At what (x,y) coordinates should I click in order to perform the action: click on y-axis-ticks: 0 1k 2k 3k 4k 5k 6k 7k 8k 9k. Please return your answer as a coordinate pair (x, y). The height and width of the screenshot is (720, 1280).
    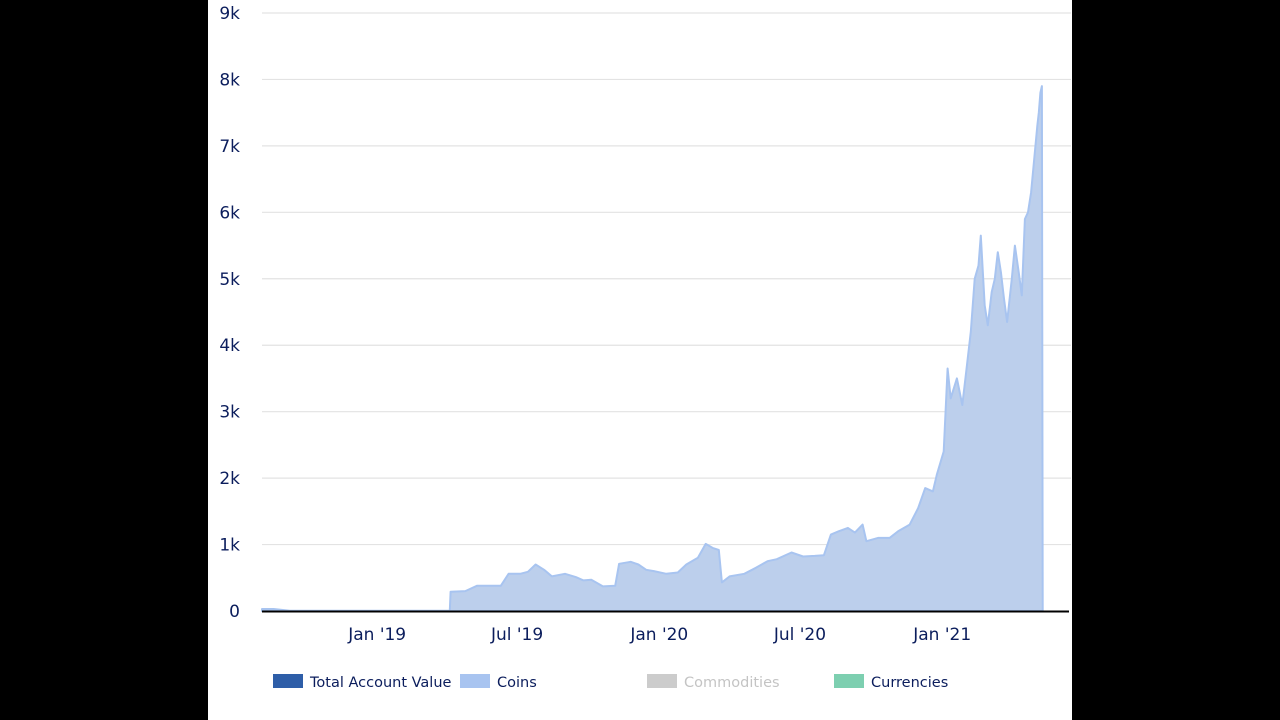
    Looking at the image, I should click on (229, 313).